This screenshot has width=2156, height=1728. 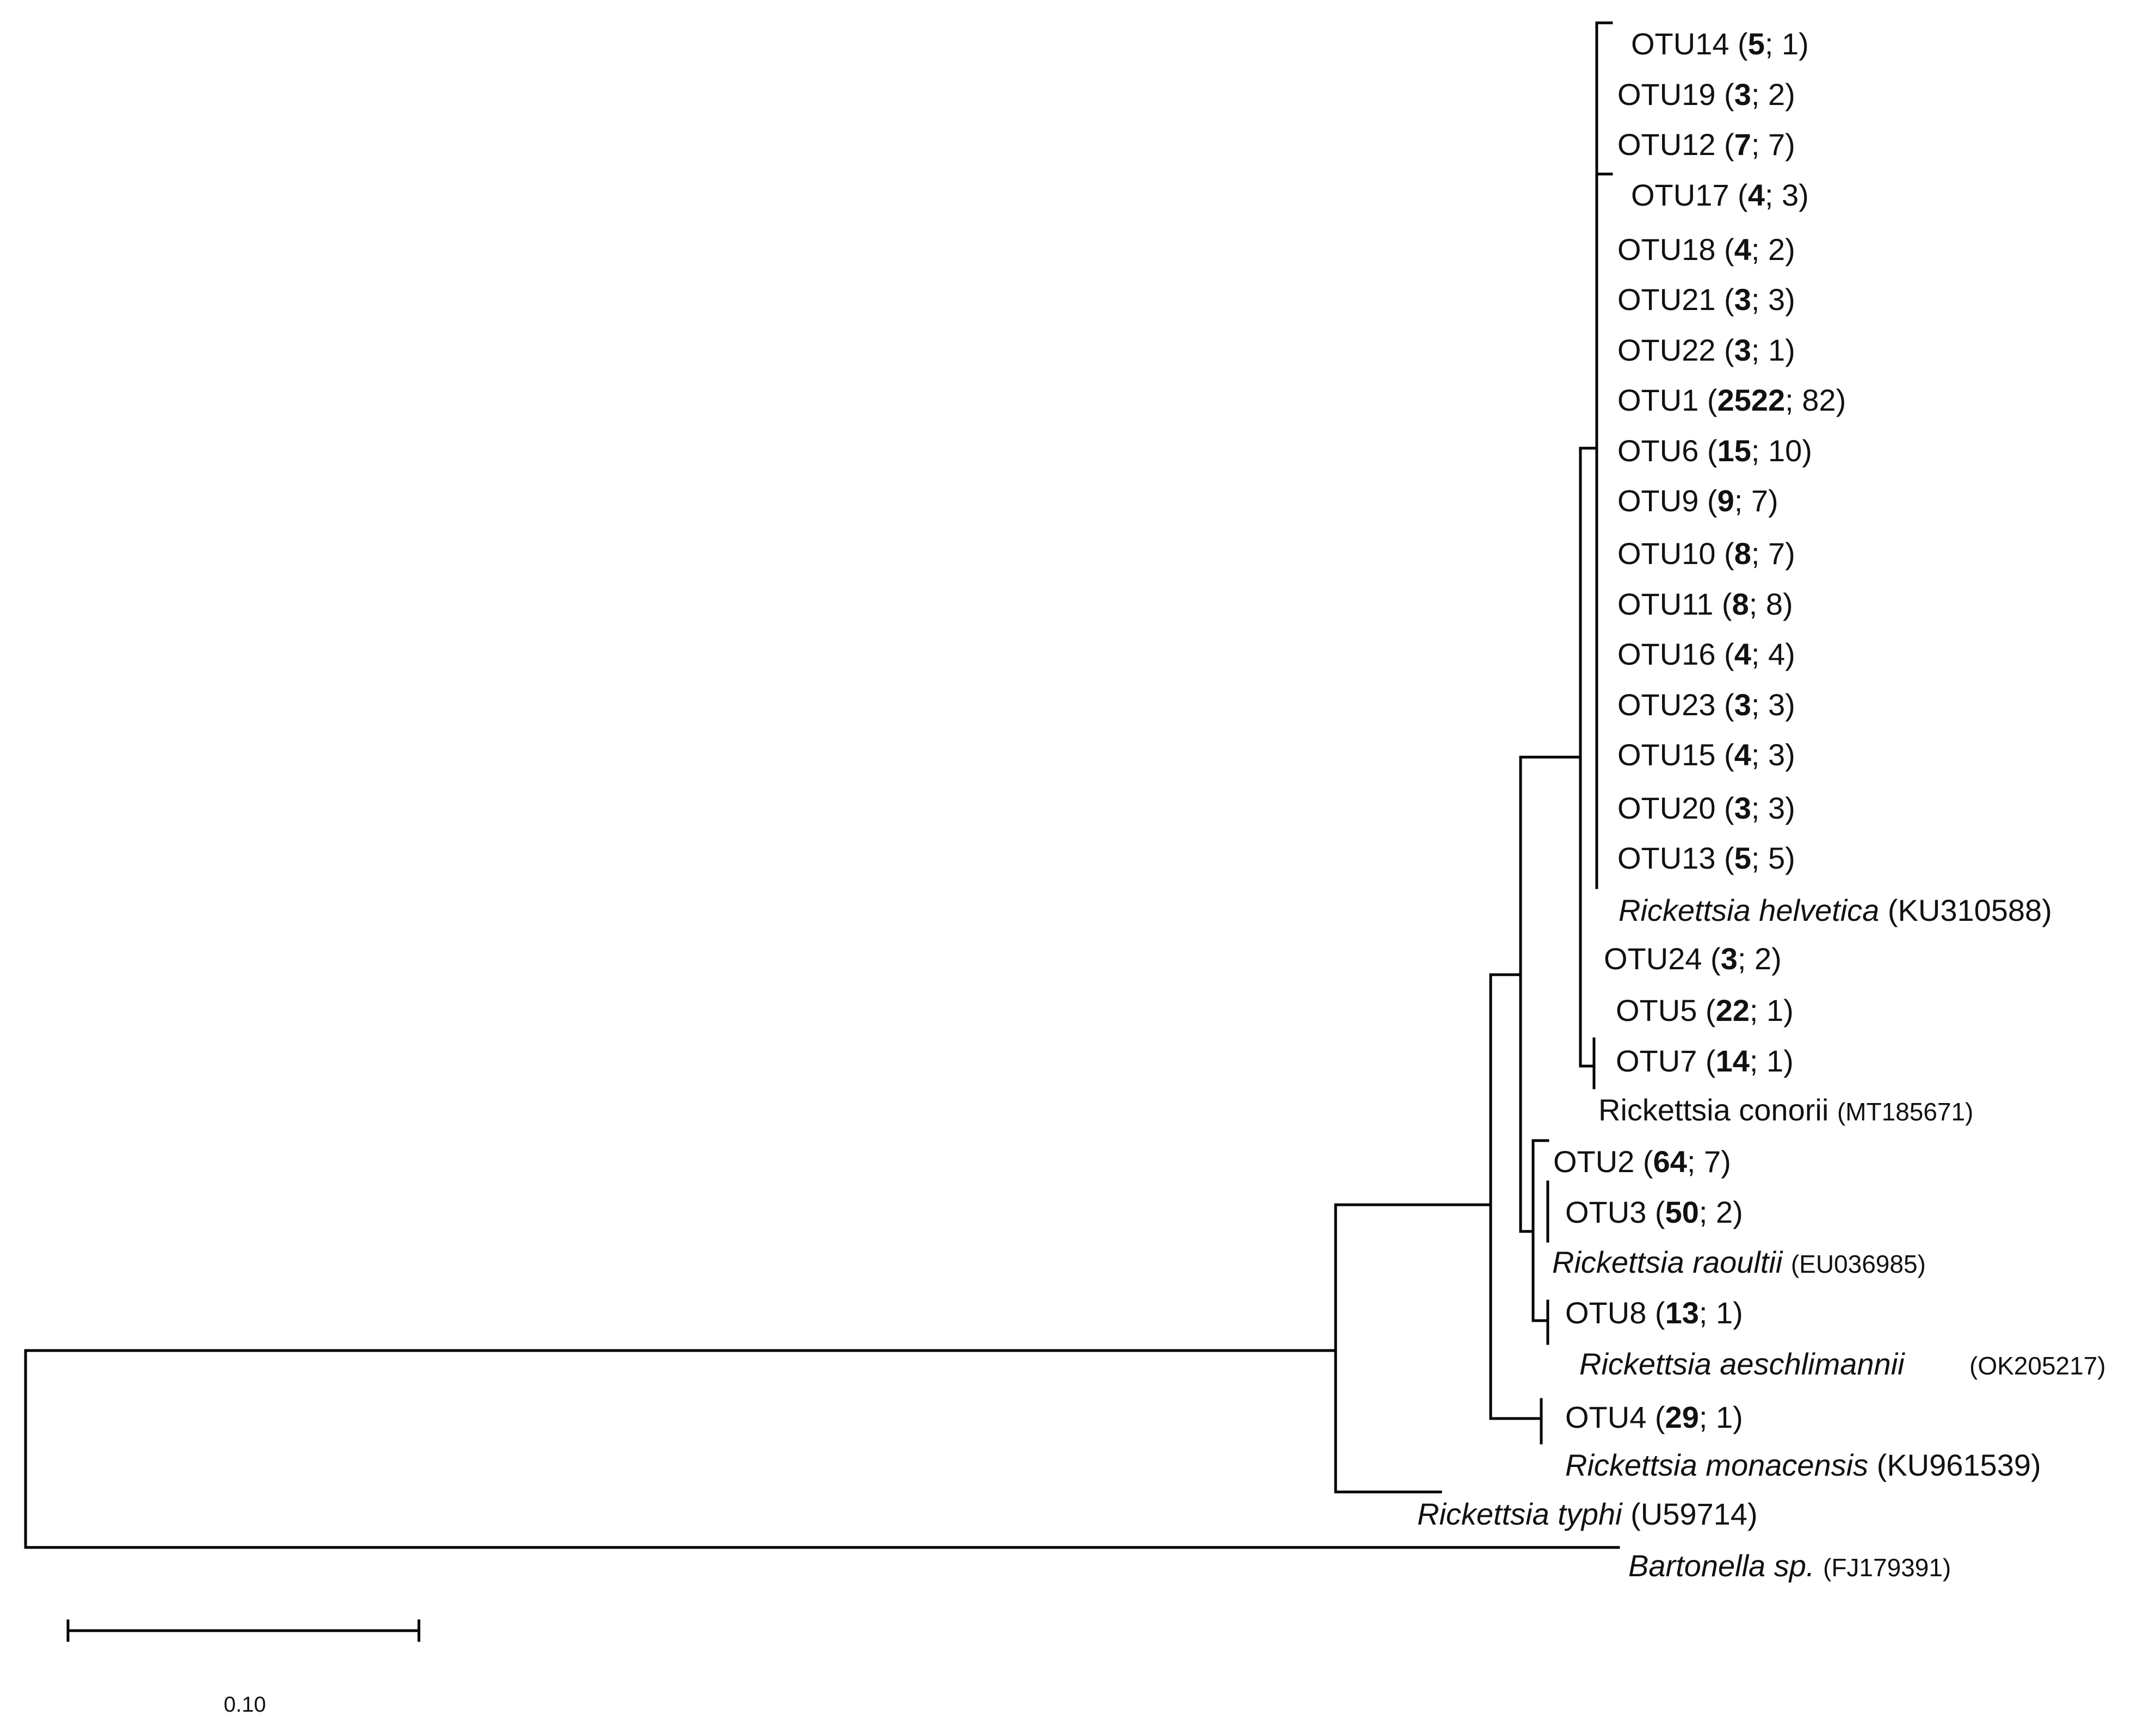 What do you see at coordinates (1706, 350) in the screenshot?
I see `otu-label: OTU22 (3; 1)` at bounding box center [1706, 350].